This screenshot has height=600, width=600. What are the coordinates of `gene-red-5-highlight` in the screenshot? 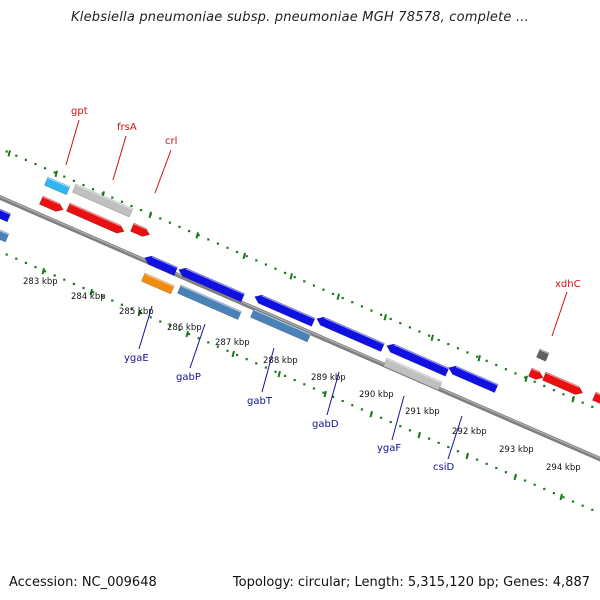 It's located at (597, 394).